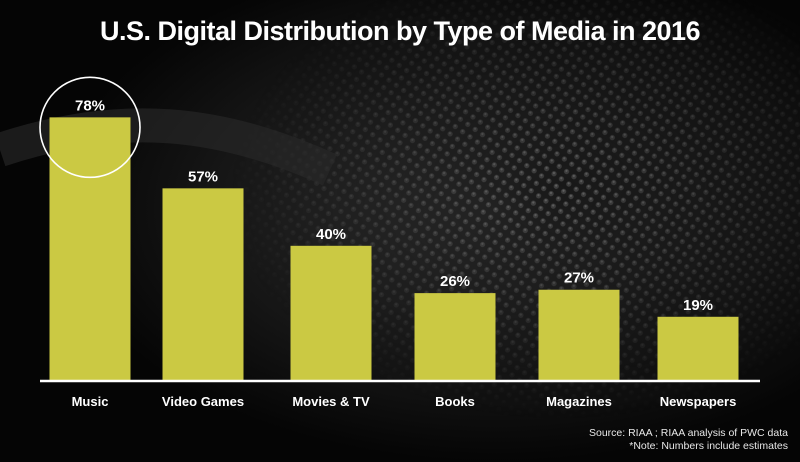 This screenshot has height=462, width=800. What do you see at coordinates (203, 176) in the screenshot?
I see `value-label-video-games: 57%` at bounding box center [203, 176].